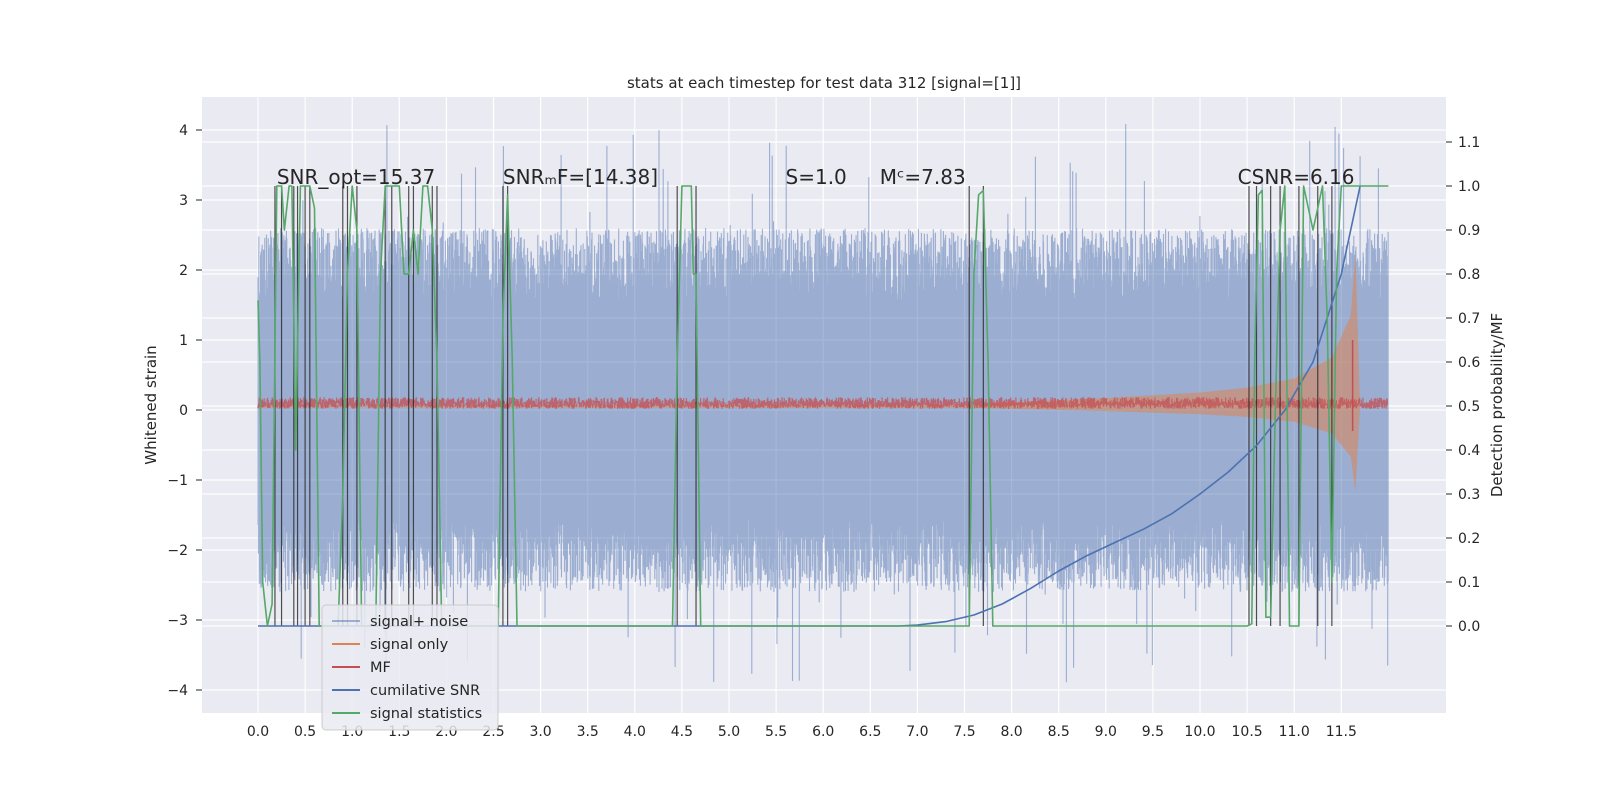 The width and height of the screenshot is (1600, 800). I want to click on x-tick-label: 6.0, so click(823, 732).